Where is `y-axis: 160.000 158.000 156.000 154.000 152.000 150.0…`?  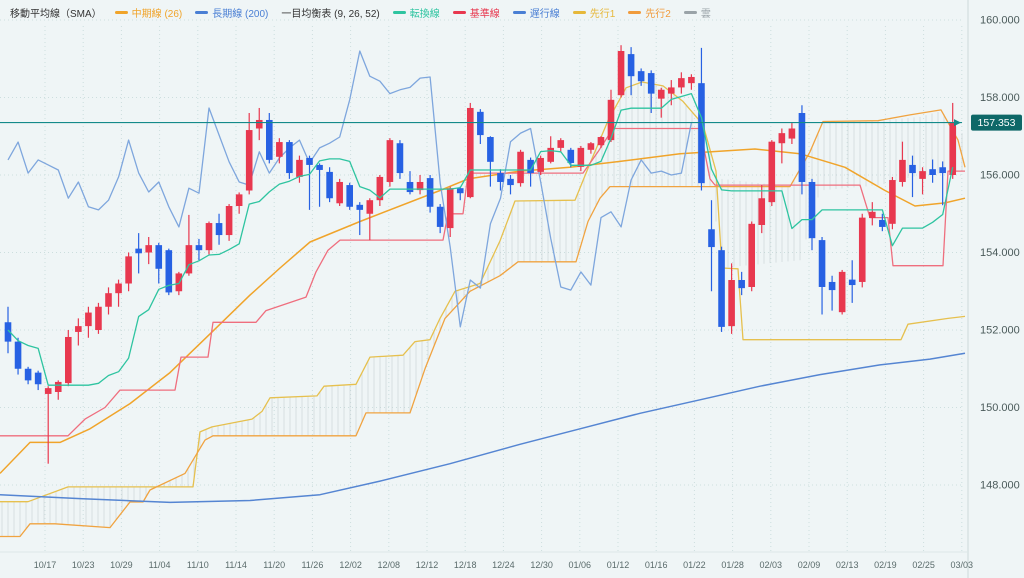
y-axis: 160.000 158.000 156.000 154.000 152.000 150.0… is located at coordinates (1000, 253).